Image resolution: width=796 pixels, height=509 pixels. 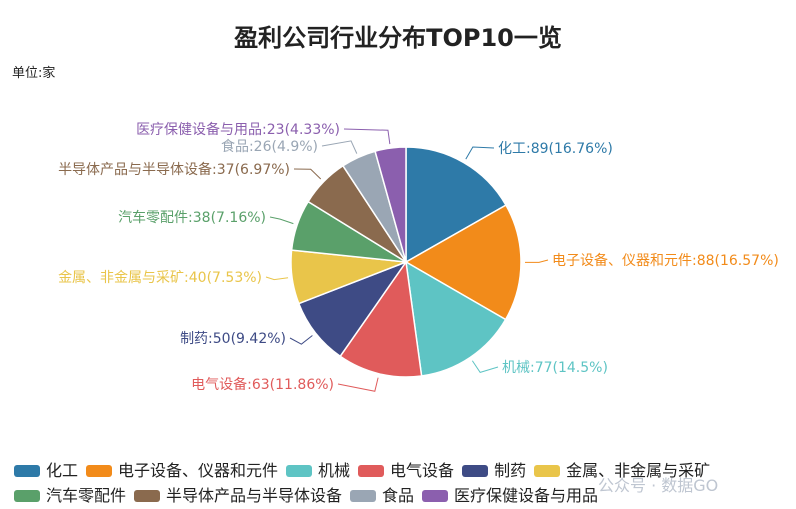 I want to click on slice-label: 金属、非金属与采矿:40(7.53%), so click(x=160, y=278).